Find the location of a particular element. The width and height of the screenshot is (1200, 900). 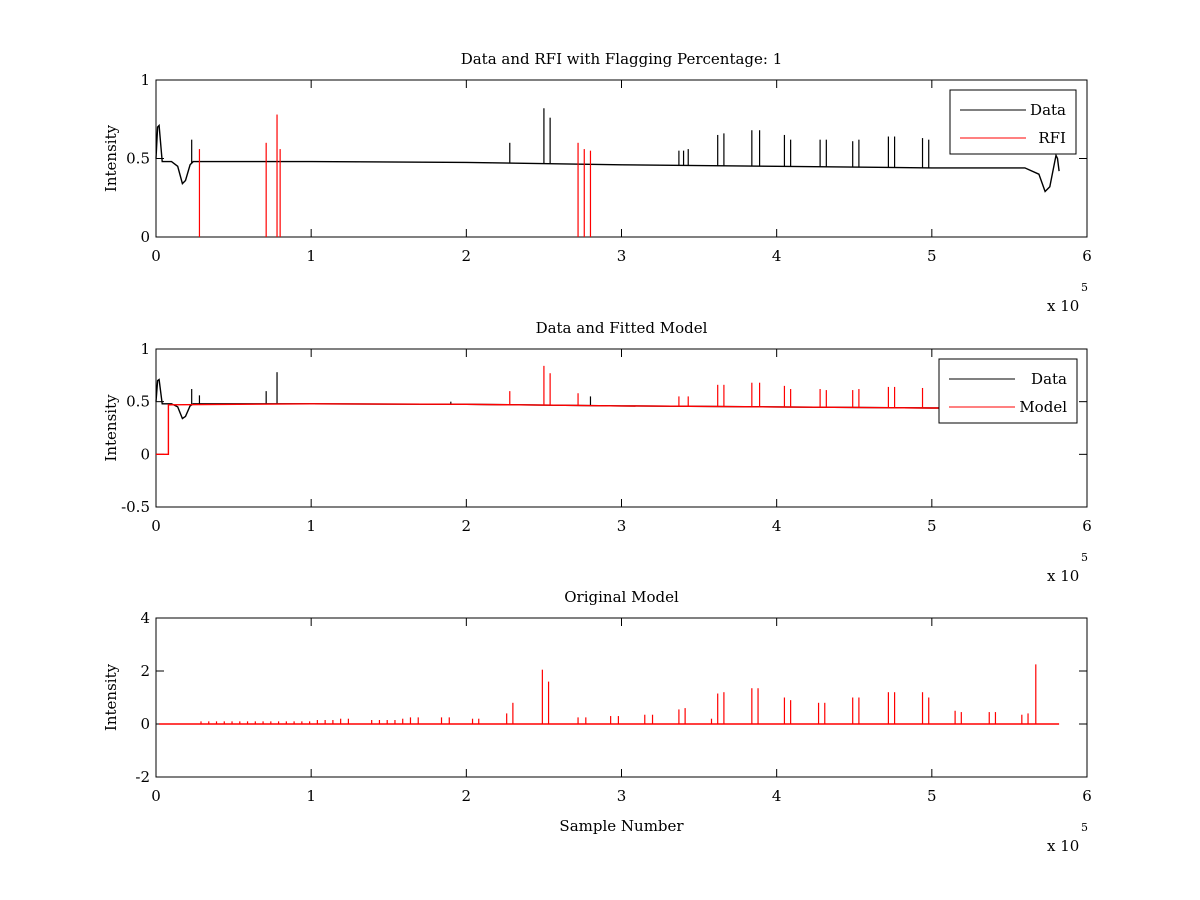

y-tick-label: -2 is located at coordinates (142, 777).